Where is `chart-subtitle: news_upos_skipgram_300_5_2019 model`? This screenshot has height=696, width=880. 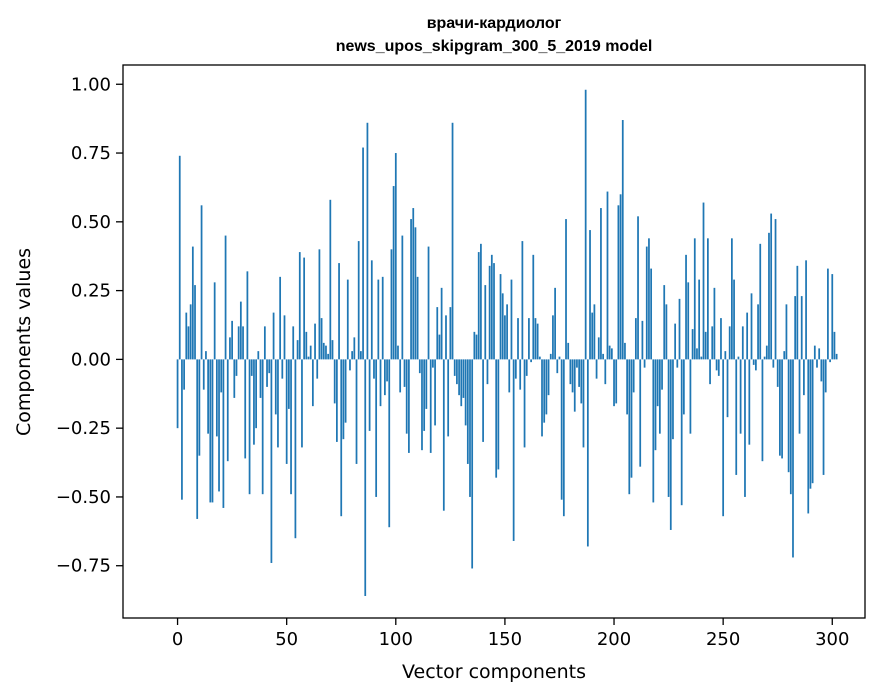
chart-subtitle: news_upos_skipgram_300_5_2019 model is located at coordinates (494, 46).